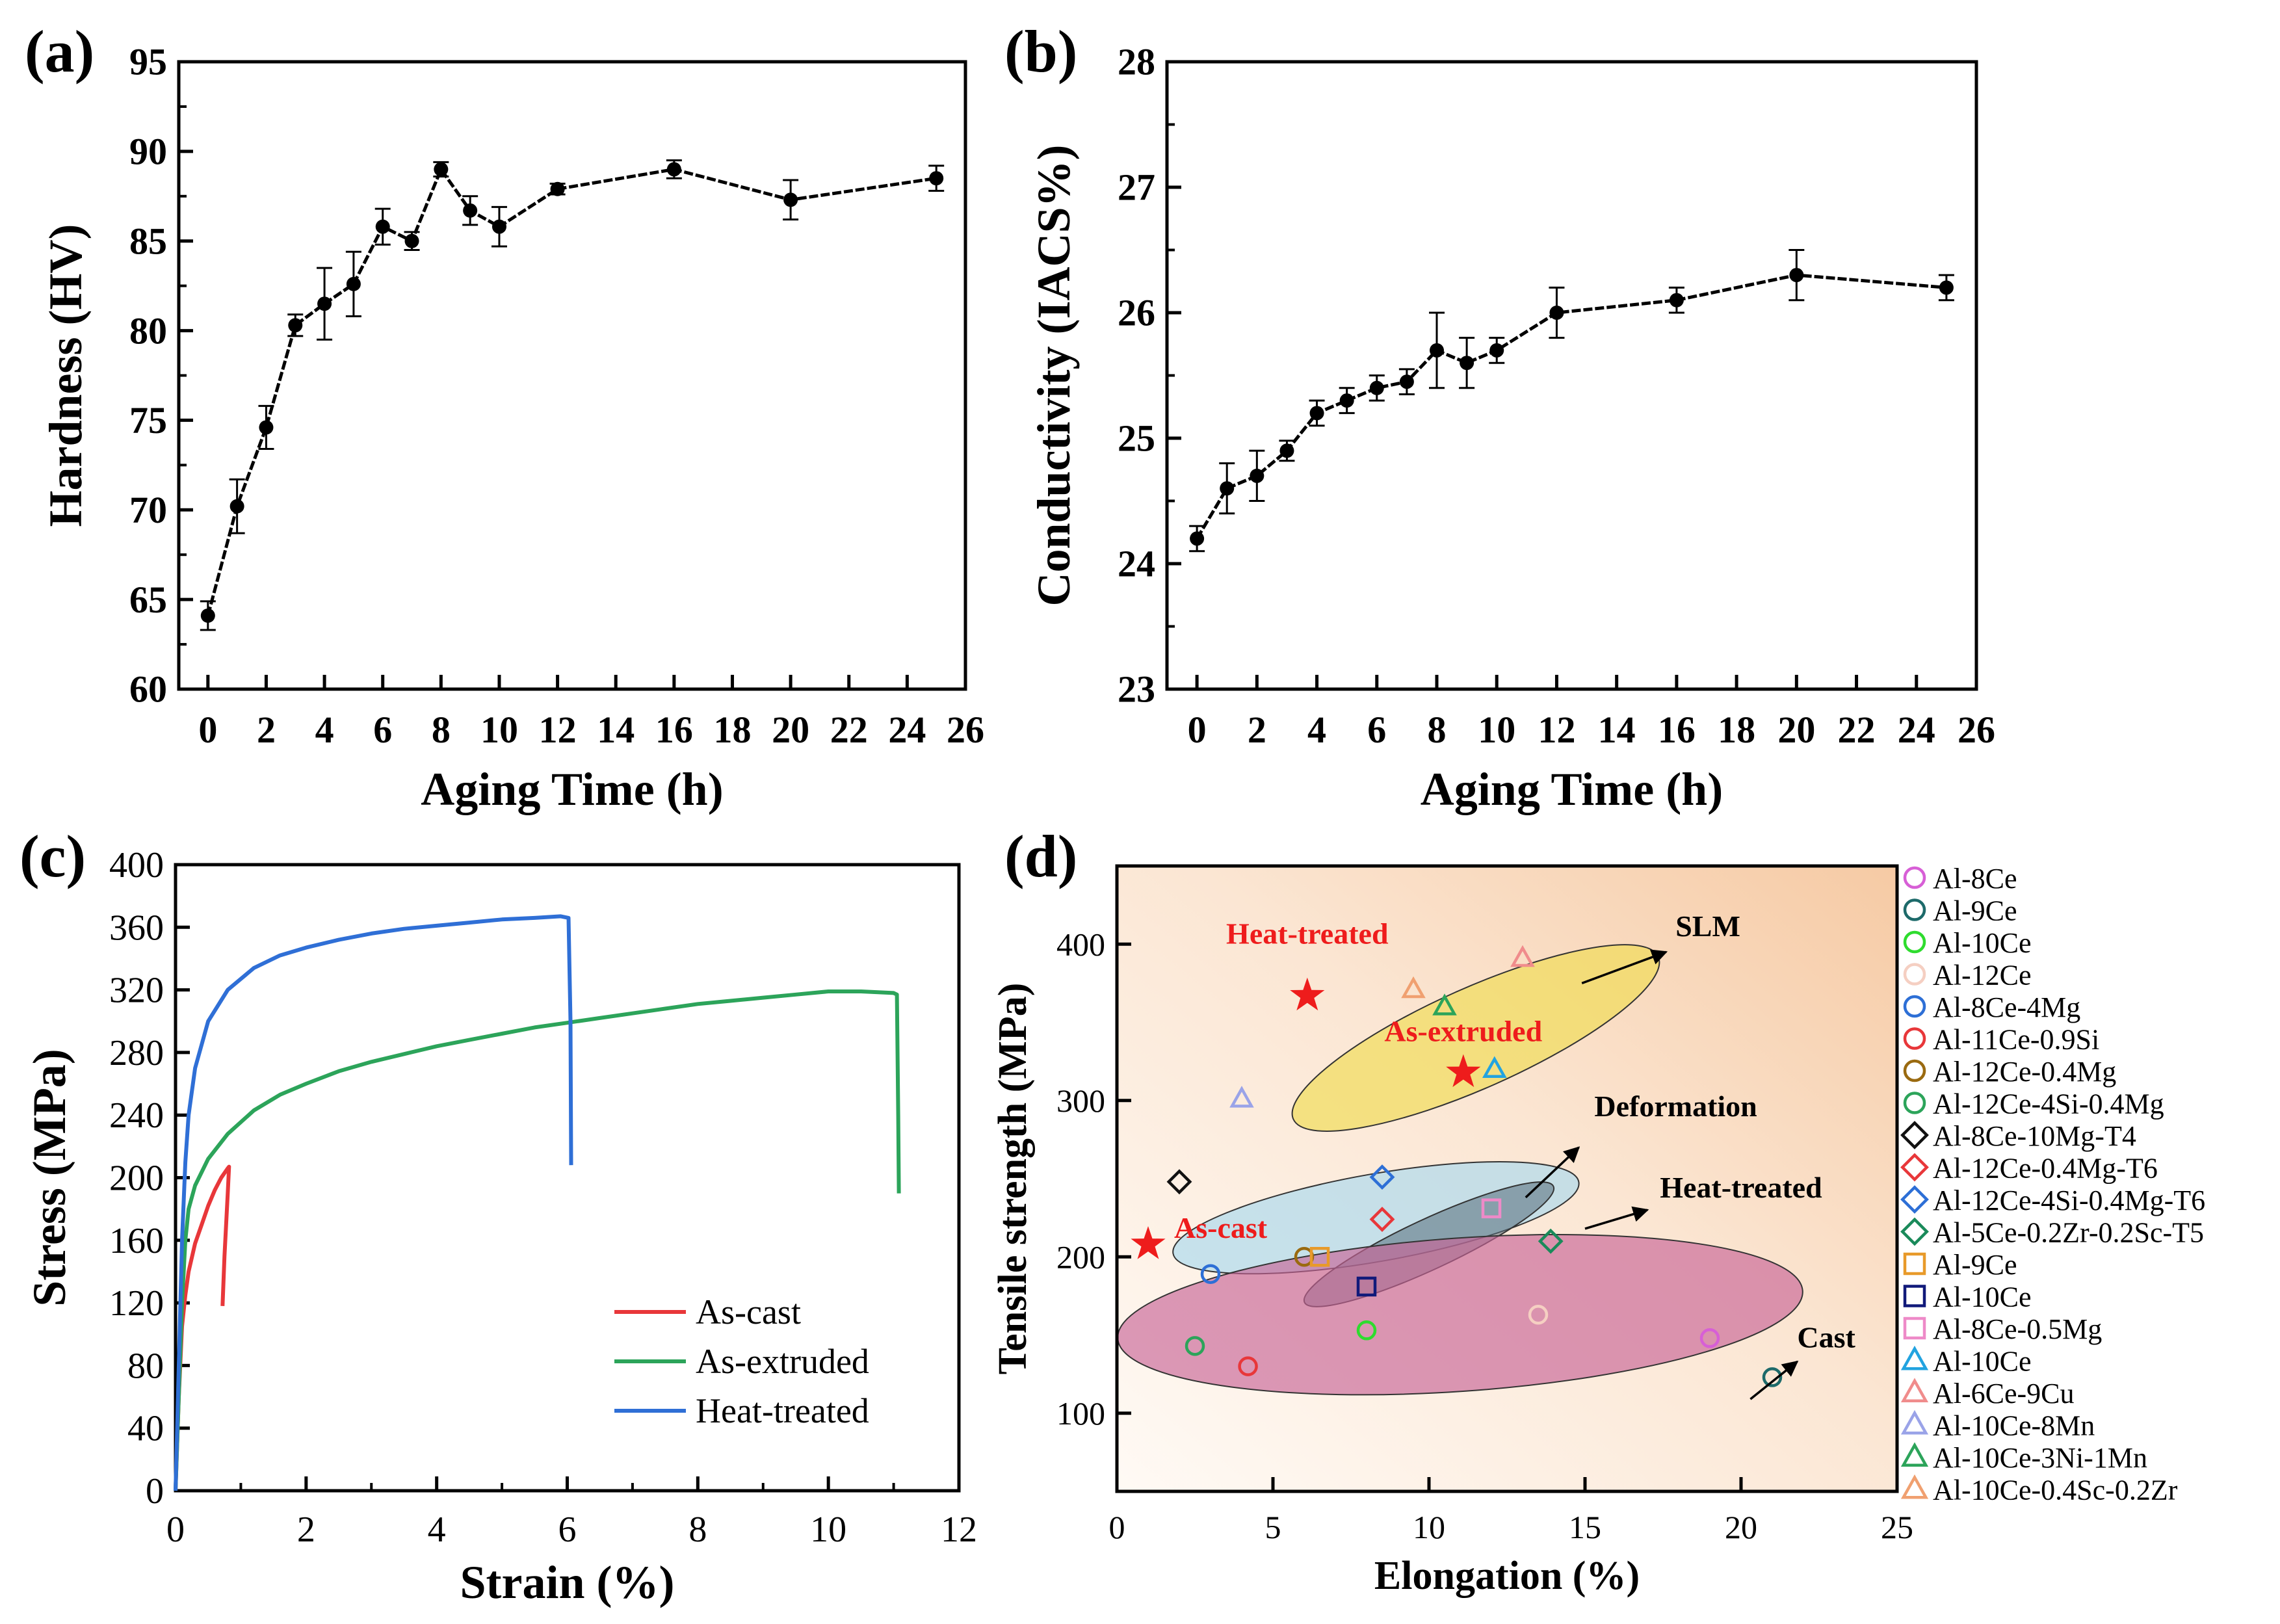  I want to click on y-tick-label: 160, so click(136, 1241).